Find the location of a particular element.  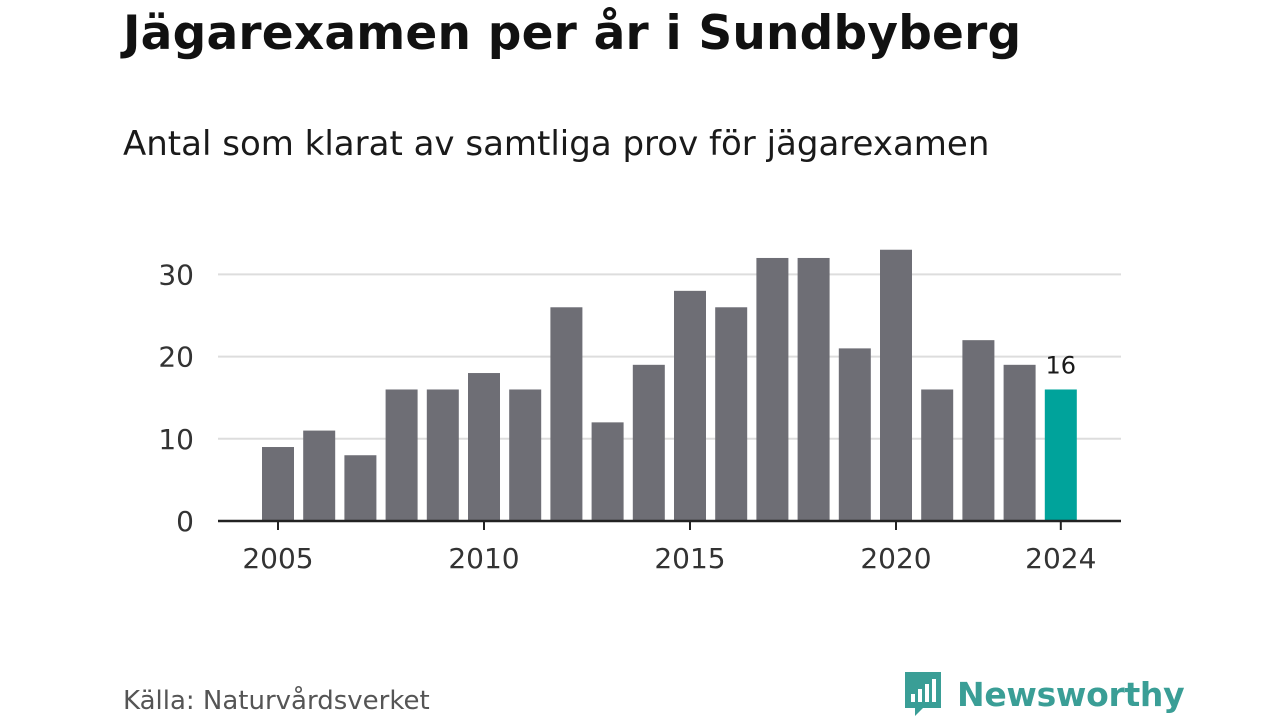

brand-logo: Newsworthy is located at coordinates (1044, 694).